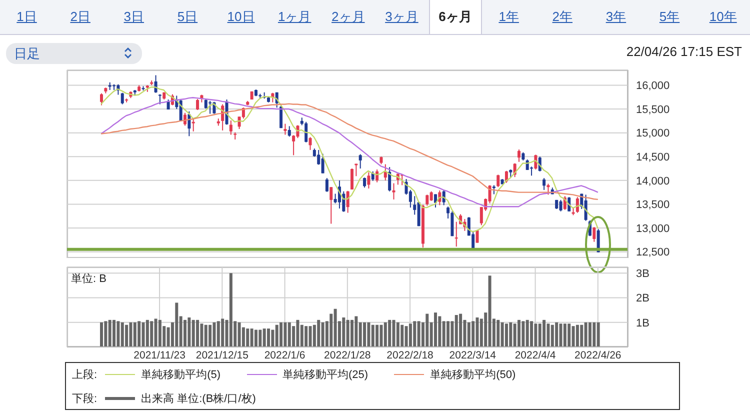  What do you see at coordinates (643, 274) in the screenshot?
I see `y-tick-label: 3B` at bounding box center [643, 274].